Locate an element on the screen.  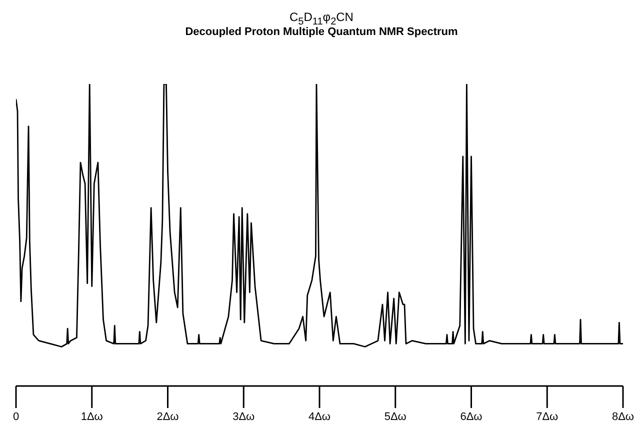
x-tick-label: 4Δω is located at coordinates (319, 417).